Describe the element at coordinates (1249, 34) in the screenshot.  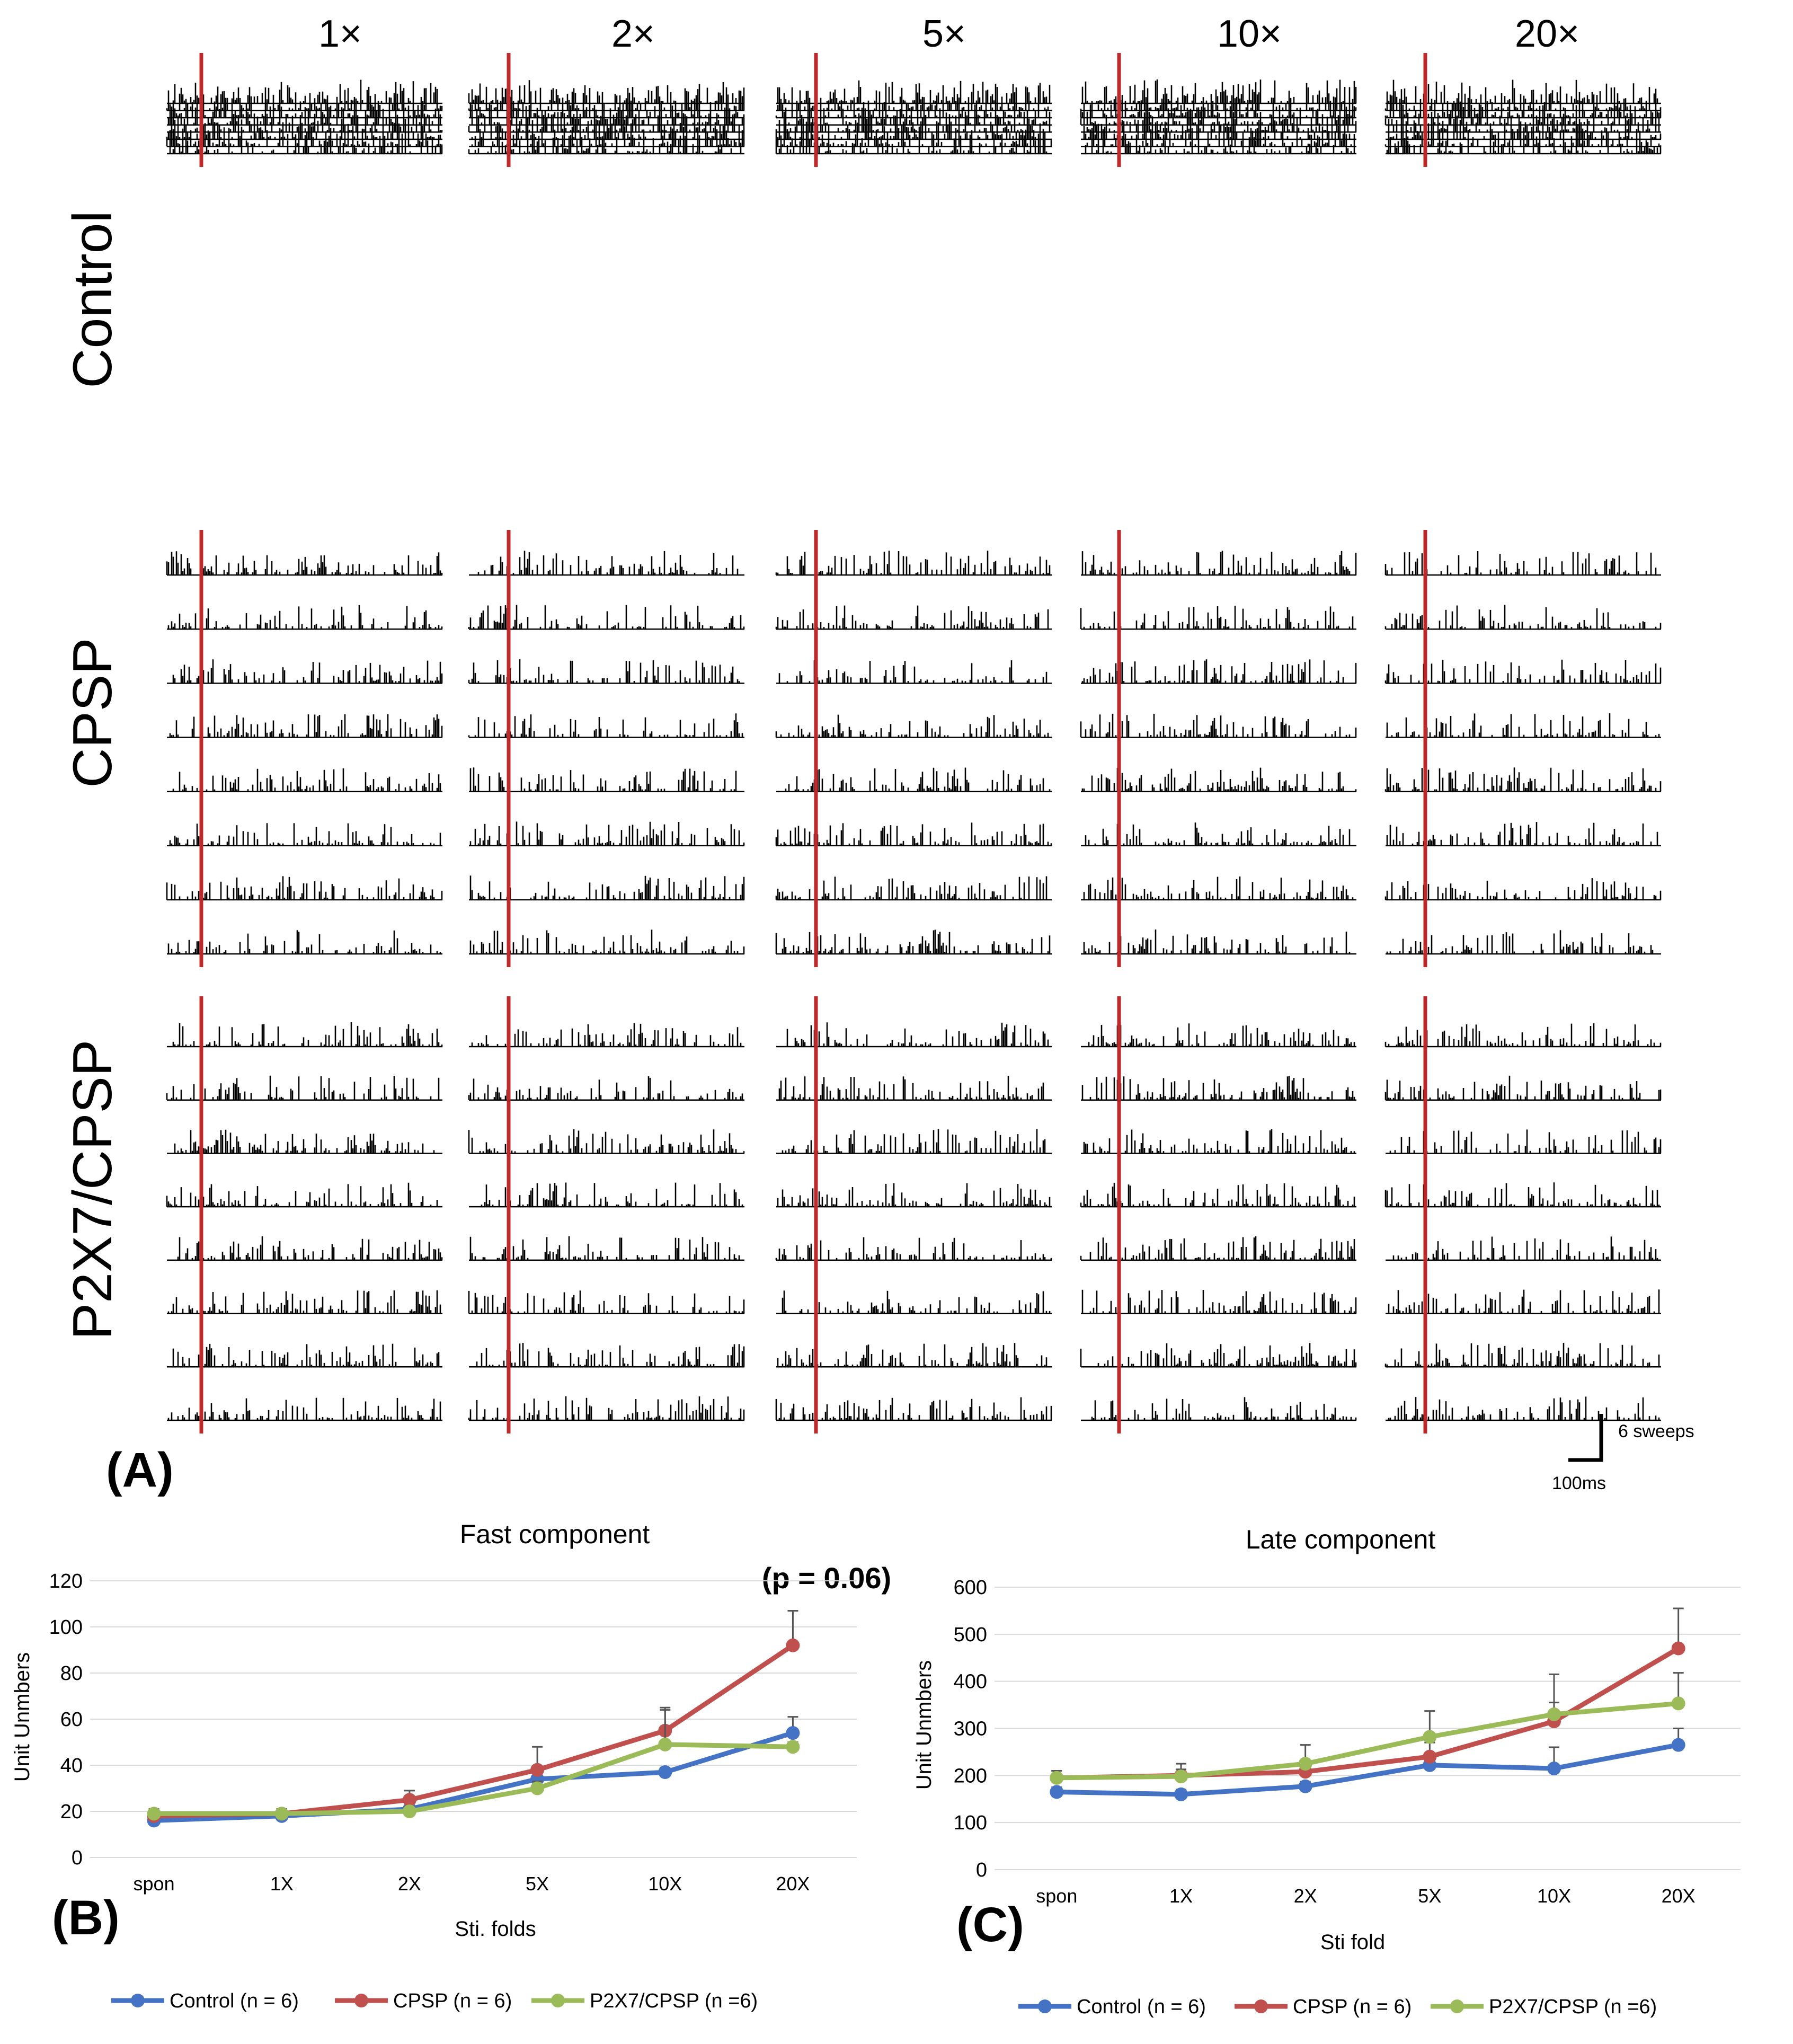
I see `column-label-10x: 10×` at that location.